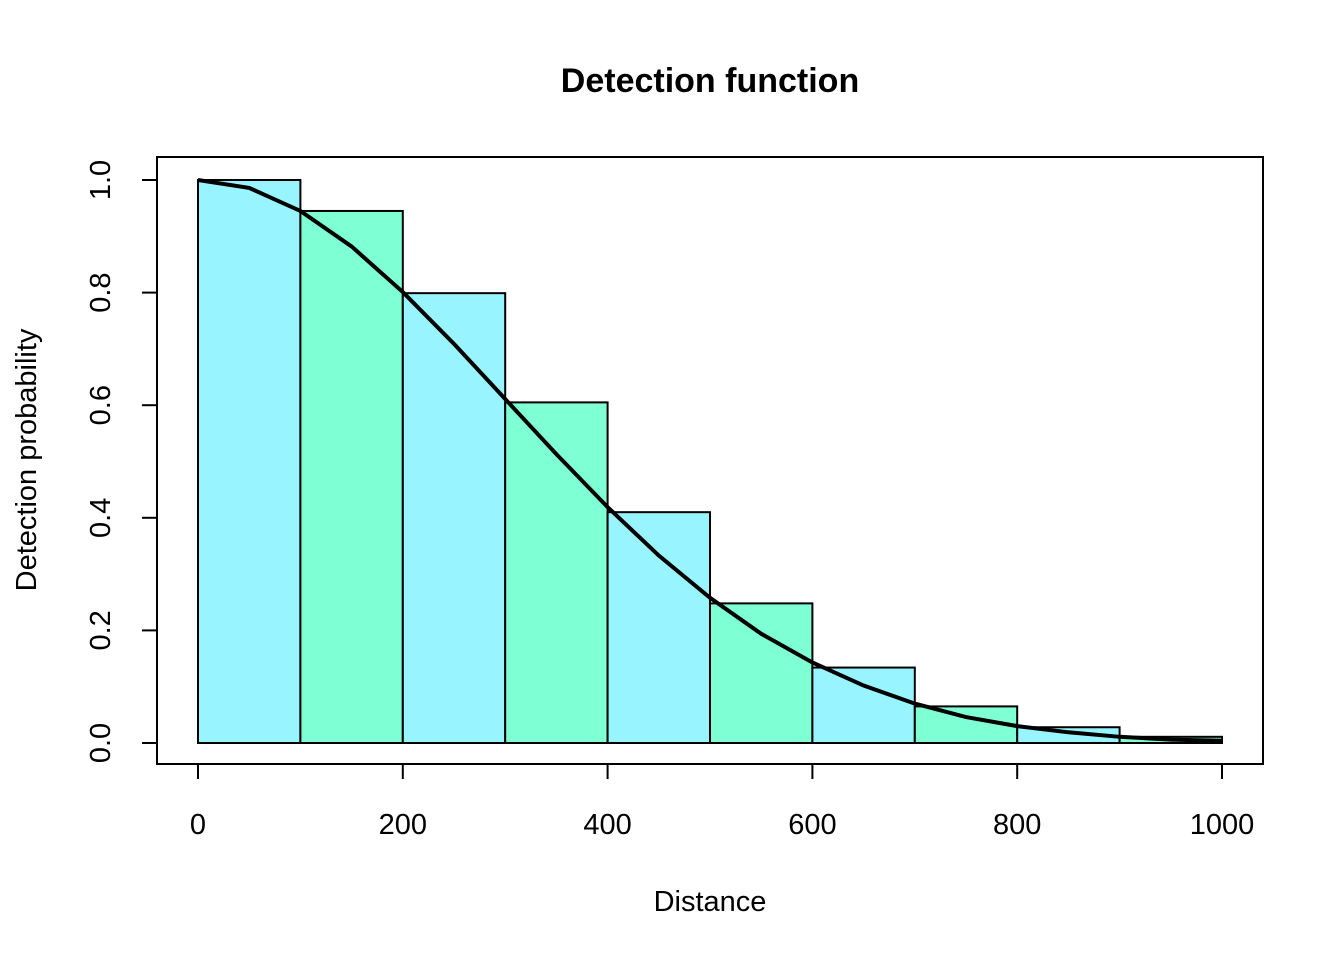 Image resolution: width=1344 pixels, height=960 pixels. What do you see at coordinates (101, 180) in the screenshot?
I see `y-tick-label-1.0: 1.0` at bounding box center [101, 180].